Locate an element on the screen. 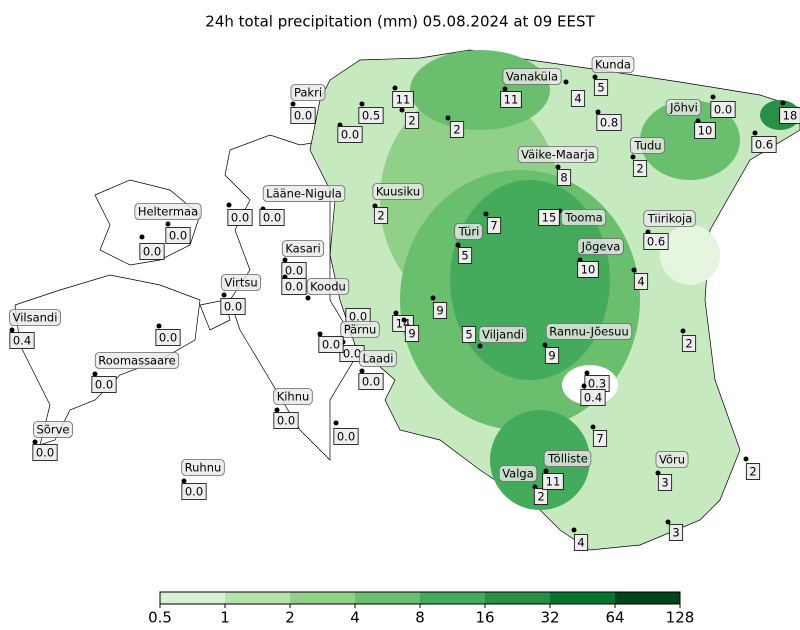 This screenshot has height=630, width=800. station-value: 4 is located at coordinates (577, 99).